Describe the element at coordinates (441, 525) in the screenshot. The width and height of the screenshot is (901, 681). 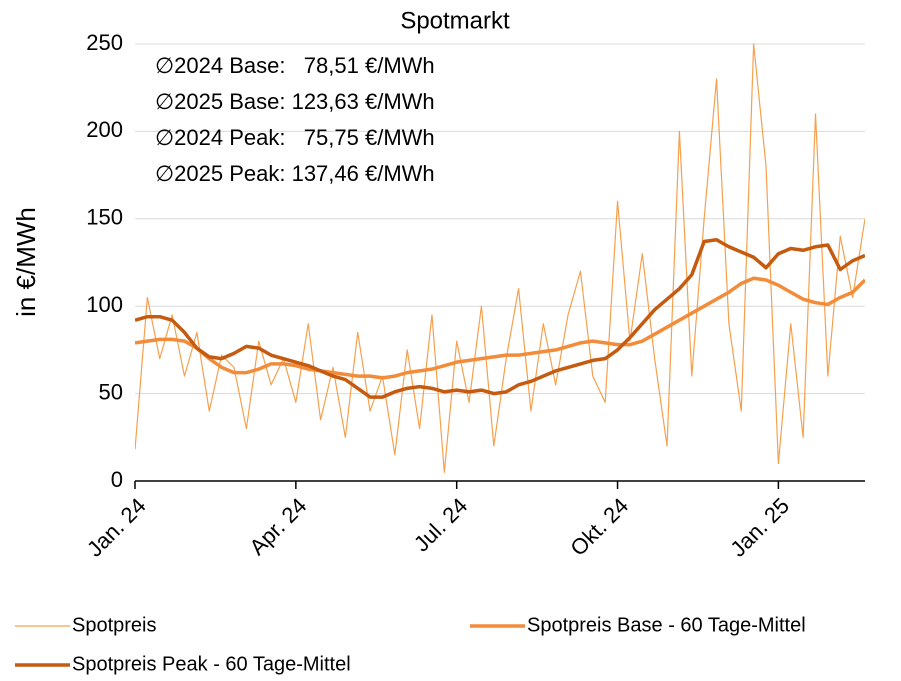
I see `x-tick-label: Jul. 24` at that location.